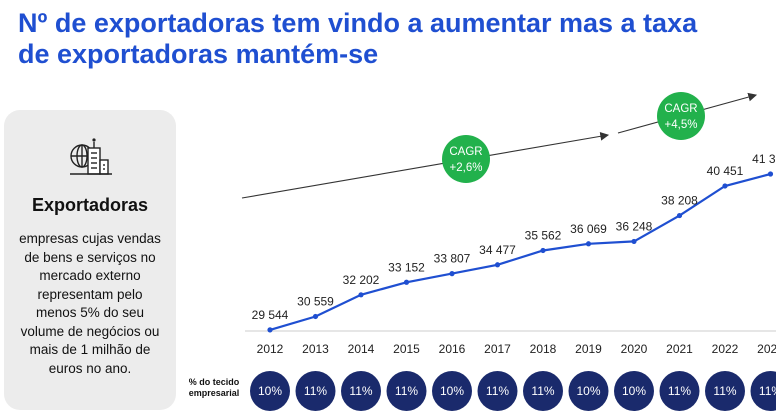  What do you see at coordinates (315, 316) in the screenshot?
I see `data-point-2013` at bounding box center [315, 316].